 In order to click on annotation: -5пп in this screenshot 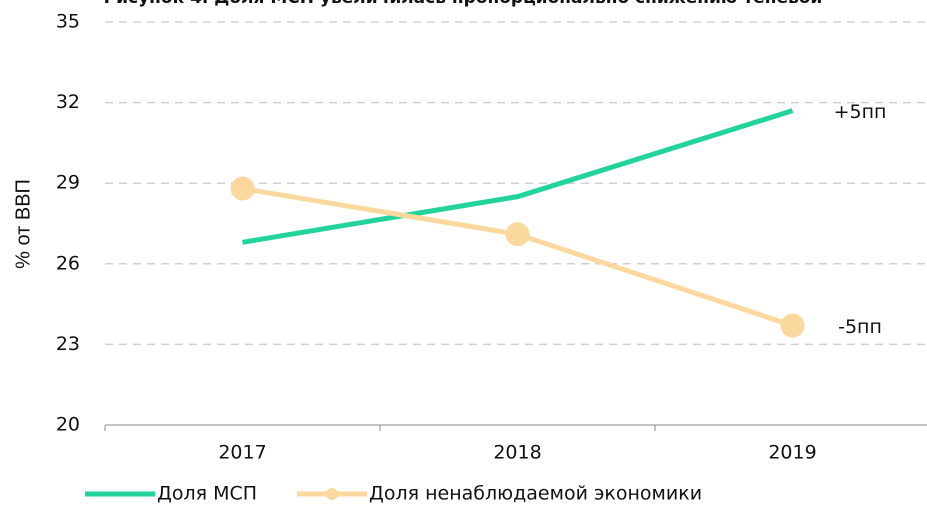, I will do `click(860, 327)`.